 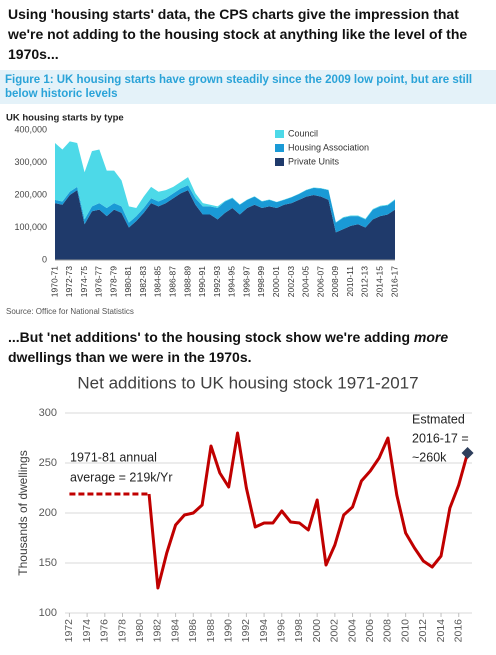 What do you see at coordinates (69, 281) in the screenshot?
I see `x-tick-label: 1972-73` at bounding box center [69, 281].